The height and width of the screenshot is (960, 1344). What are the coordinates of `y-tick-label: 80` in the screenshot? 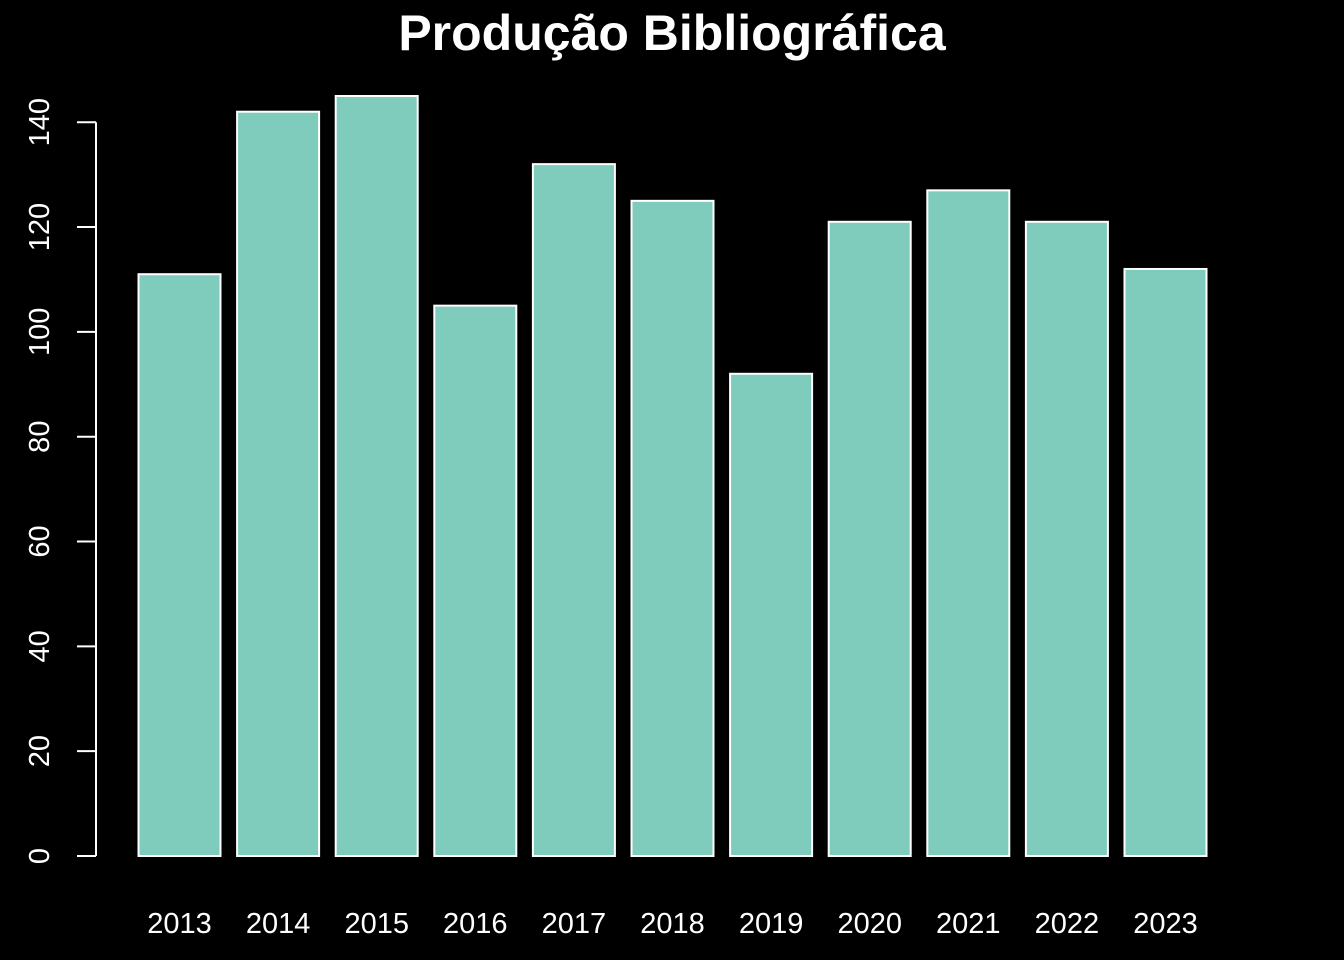 It's located at (40, 437).